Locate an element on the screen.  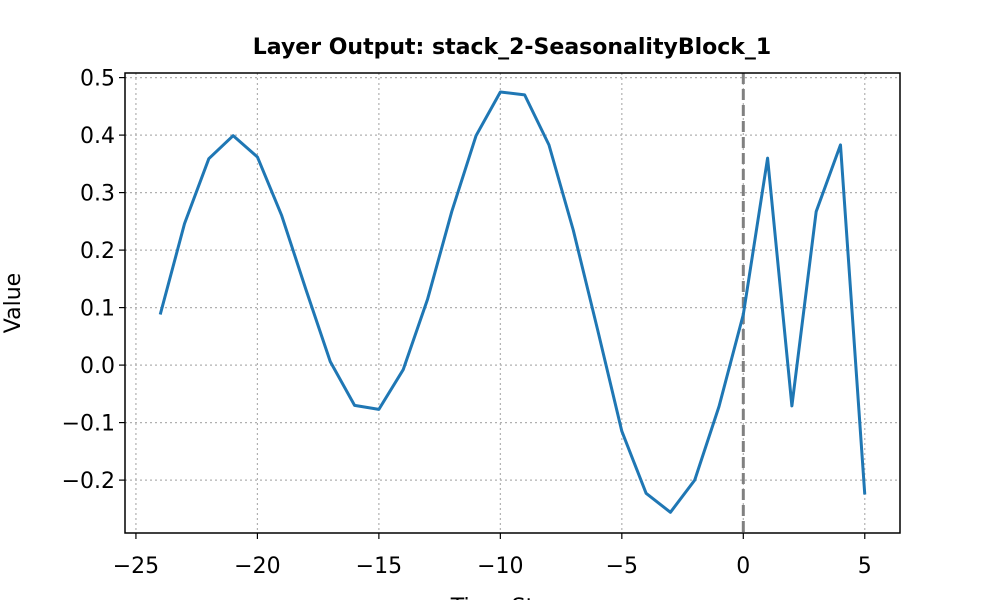
chart-title: Layer Output: stack_2-SeasonalityBlock_1 is located at coordinates (512, 47).